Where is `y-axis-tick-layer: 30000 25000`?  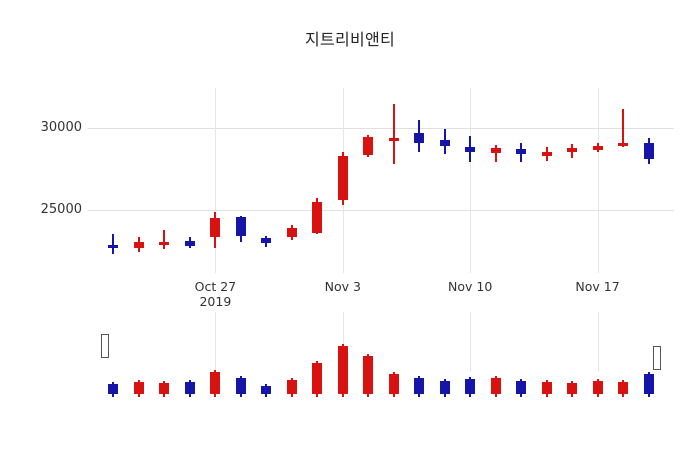 y-axis-tick-layer: 30000 25000 is located at coordinates (41, 225).